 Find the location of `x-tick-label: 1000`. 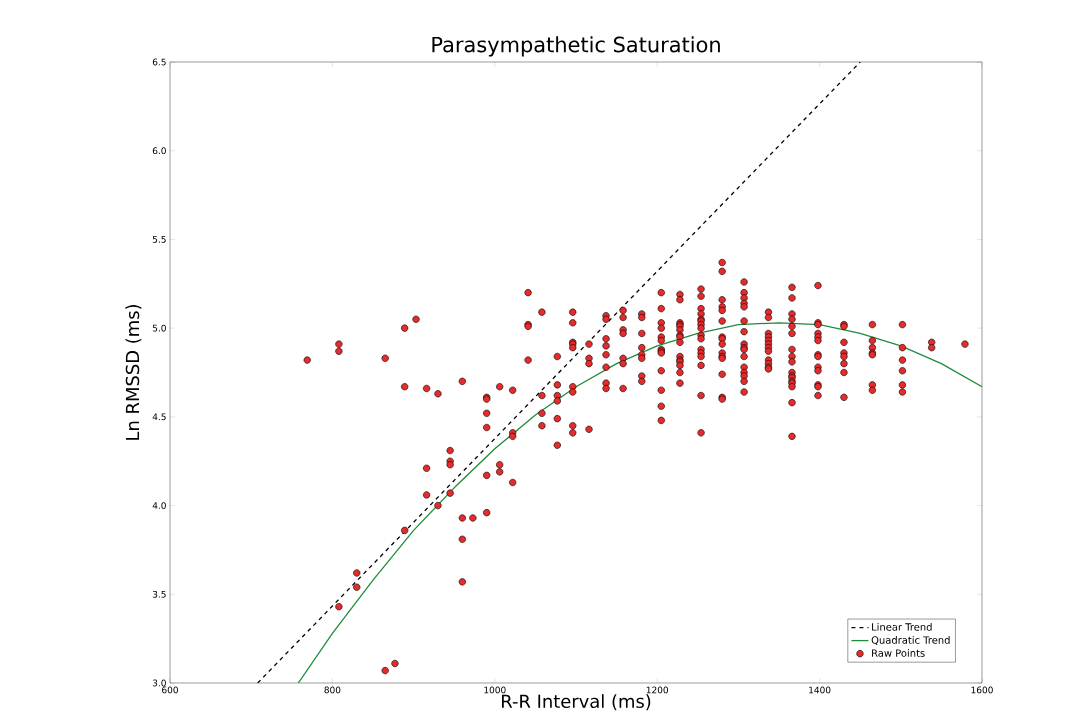

x-tick-label: 1000 is located at coordinates (495, 690).